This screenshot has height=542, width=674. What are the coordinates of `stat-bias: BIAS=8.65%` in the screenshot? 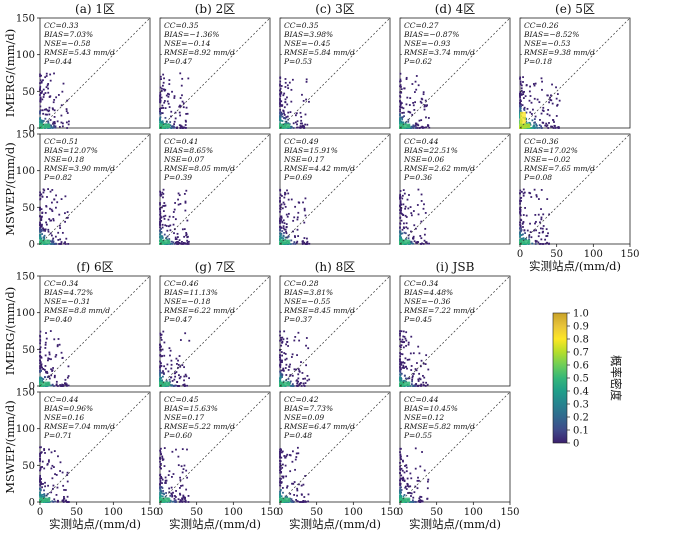 It's located at (188, 150).